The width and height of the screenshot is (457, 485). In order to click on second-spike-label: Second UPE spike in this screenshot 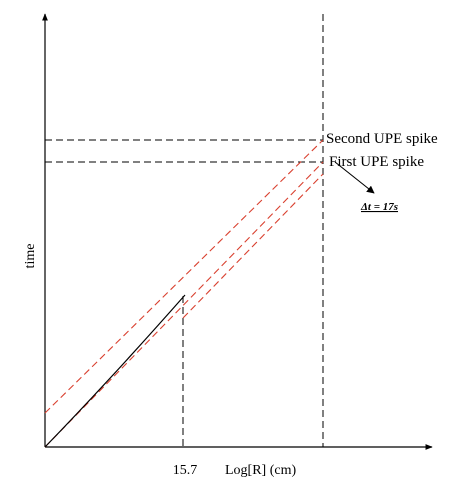, I will do `click(382, 139)`.